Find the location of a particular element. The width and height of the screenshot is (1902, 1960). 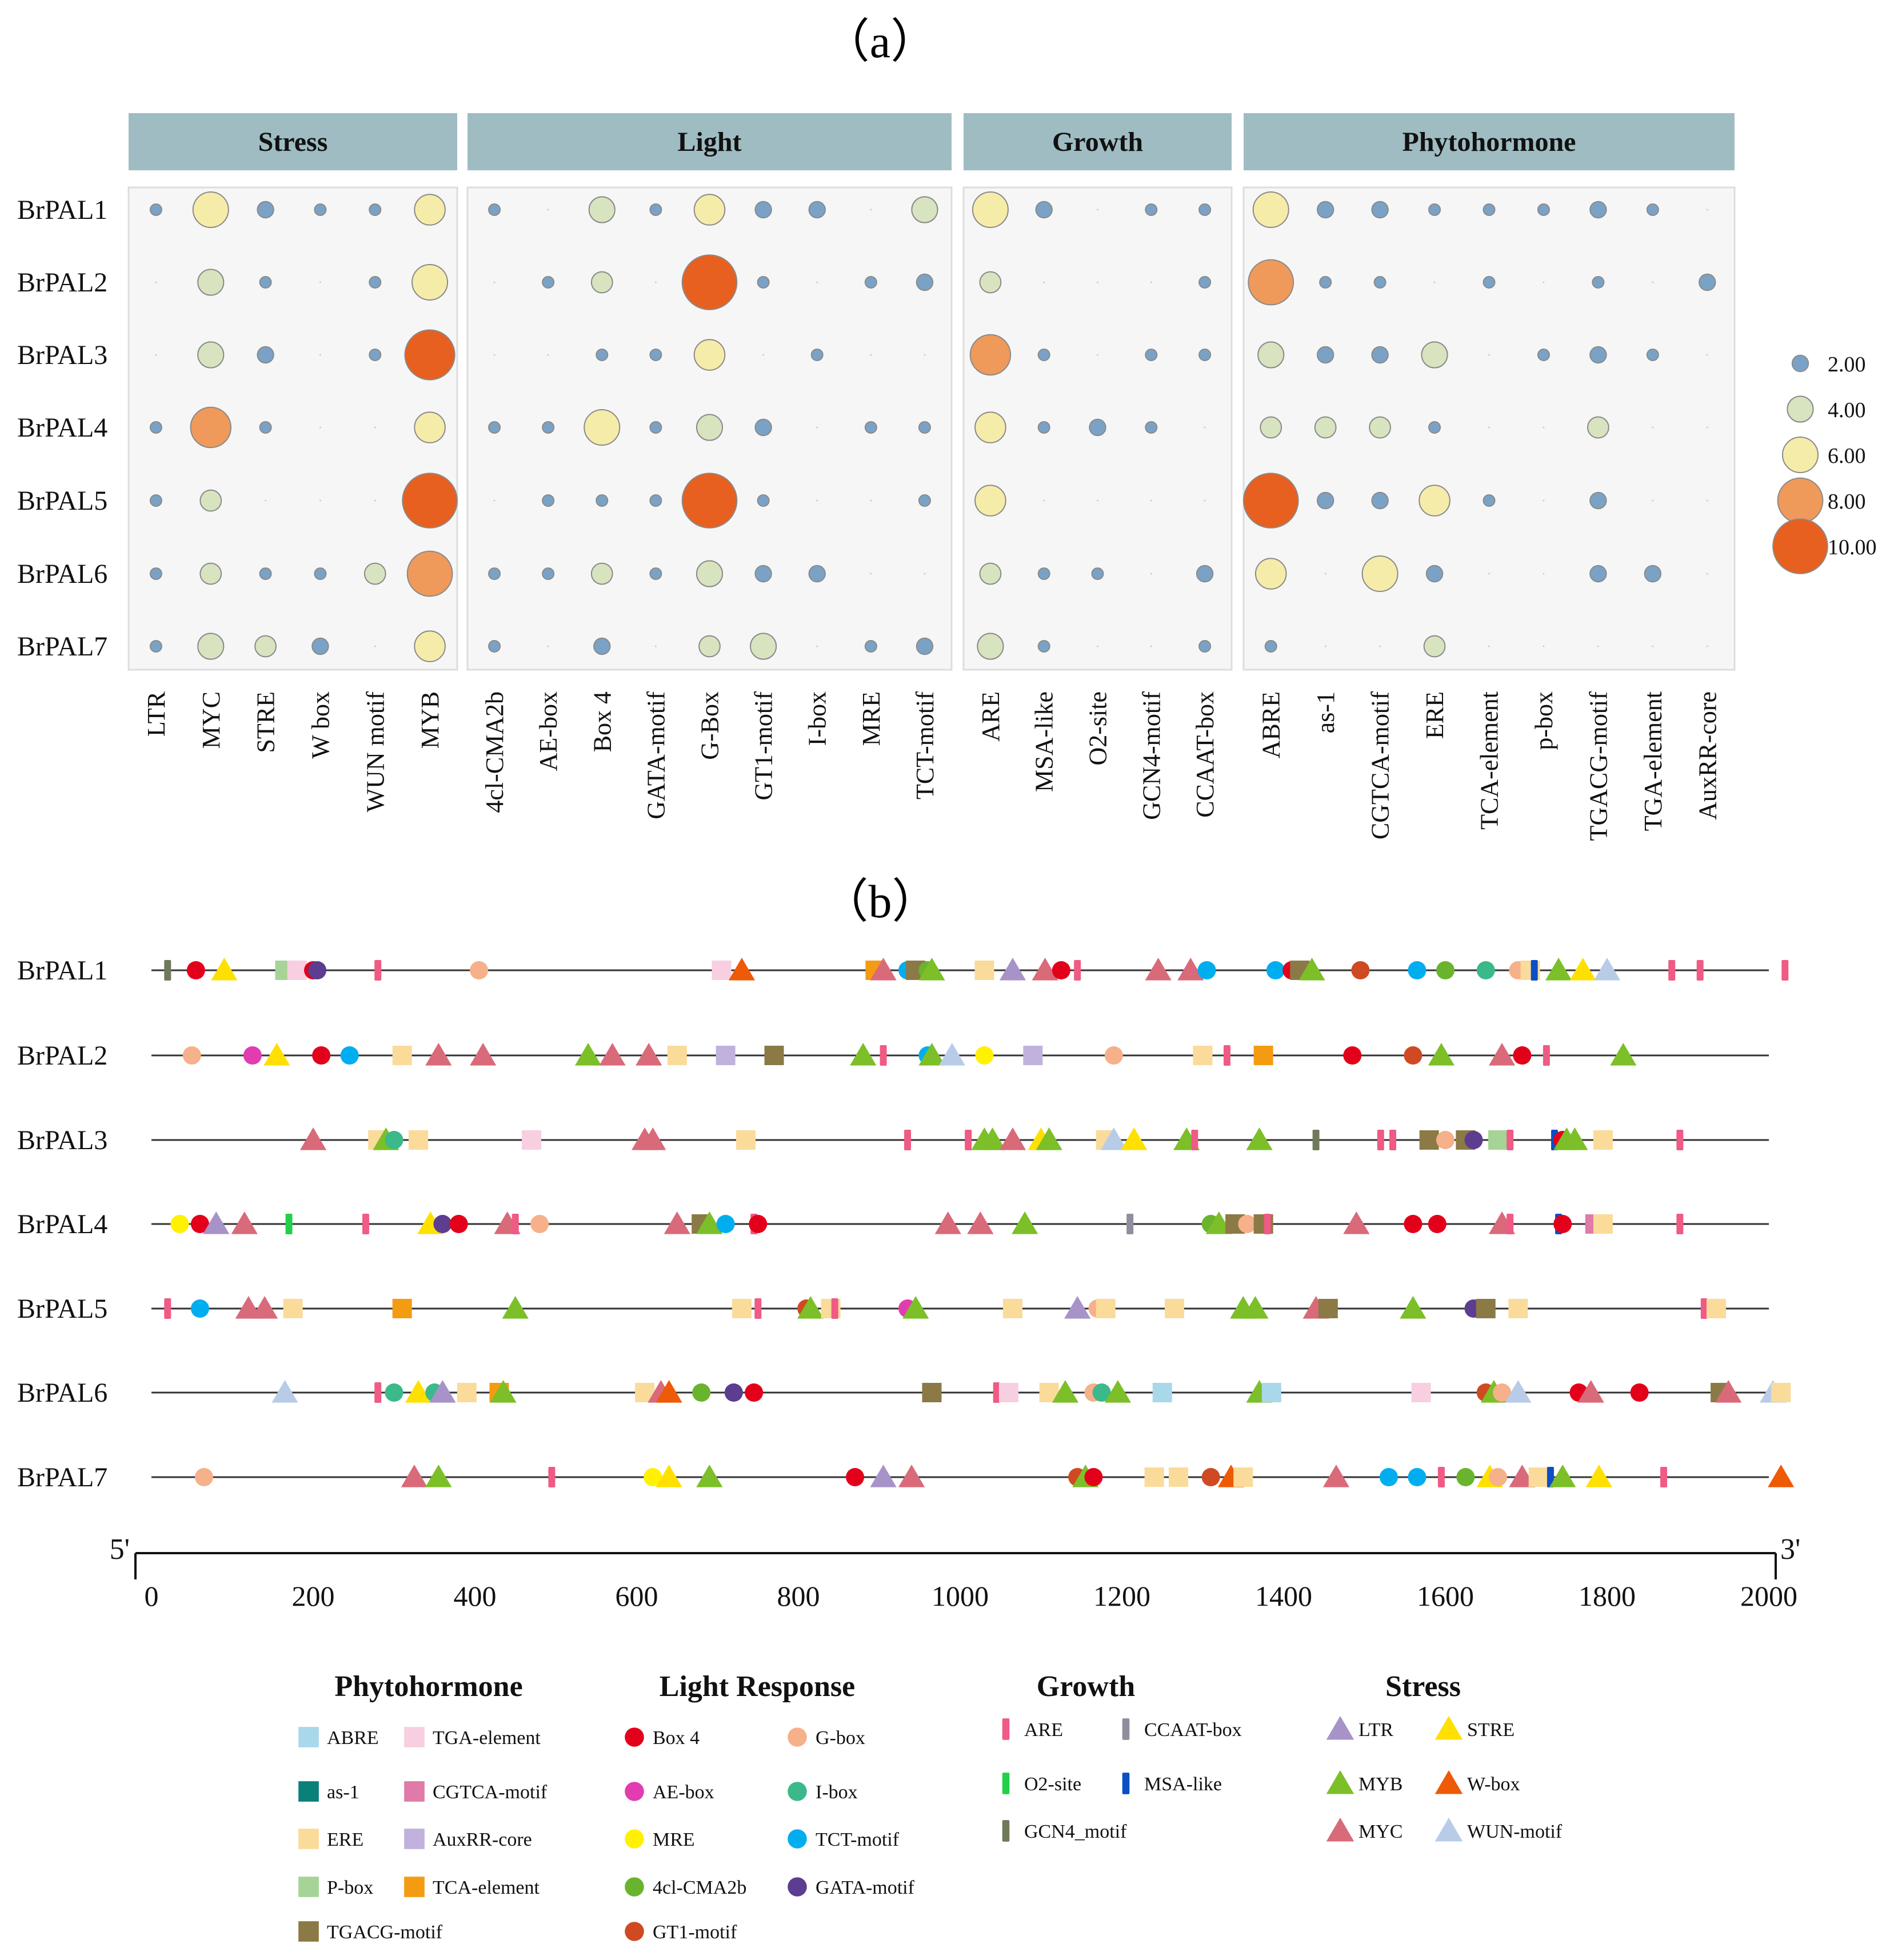

legend-item-label: GCN4_motif is located at coordinates (1076, 1831).